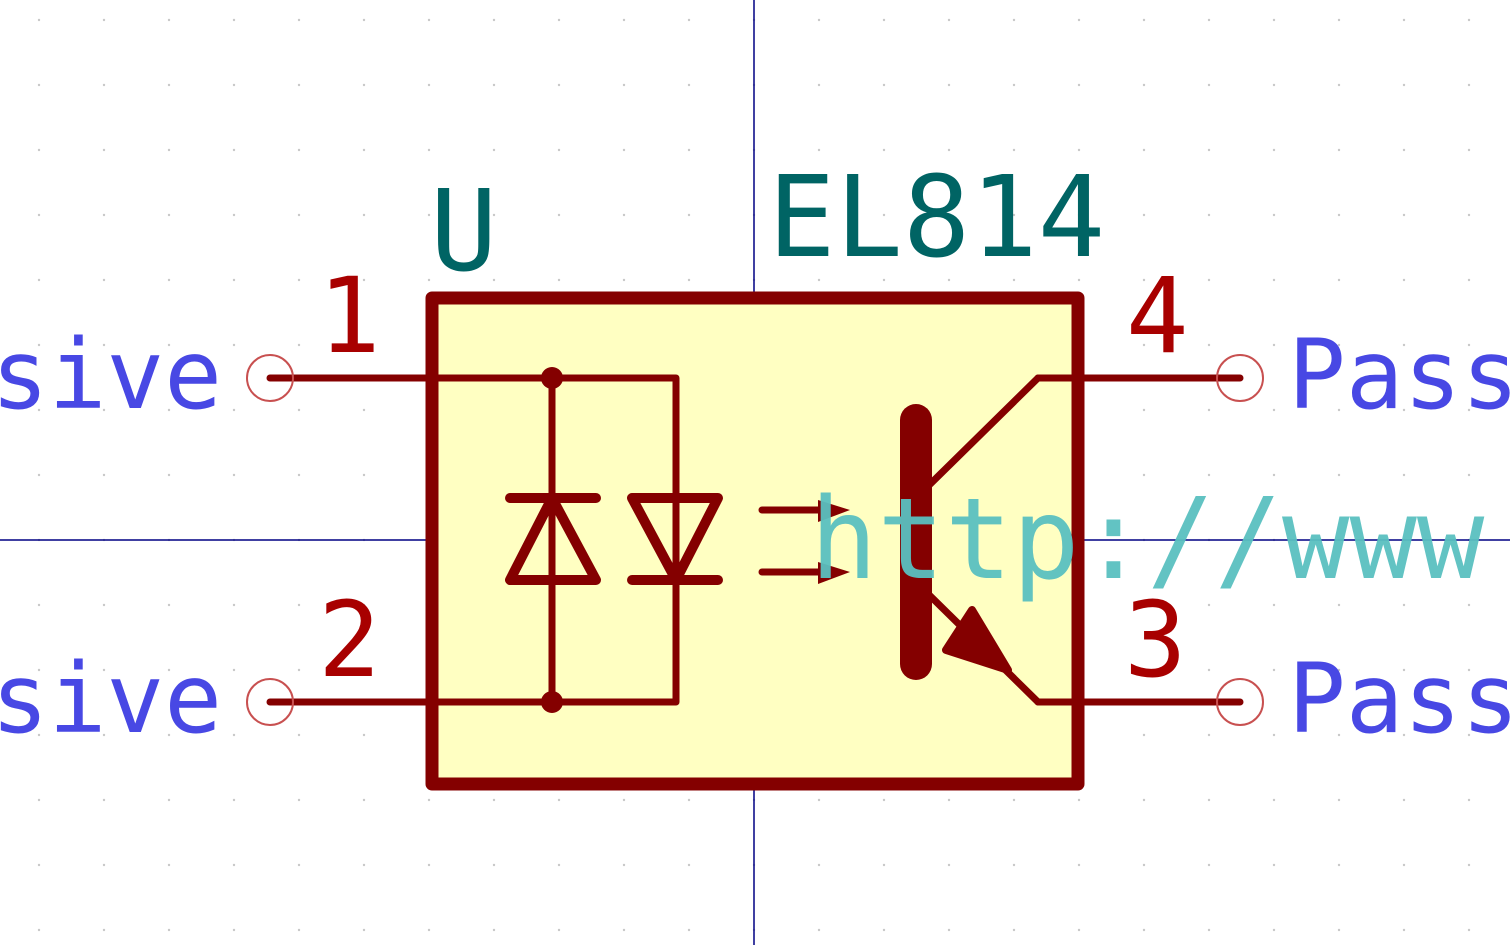  I want to click on pin-3-type: Passive, so click(1399, 699).